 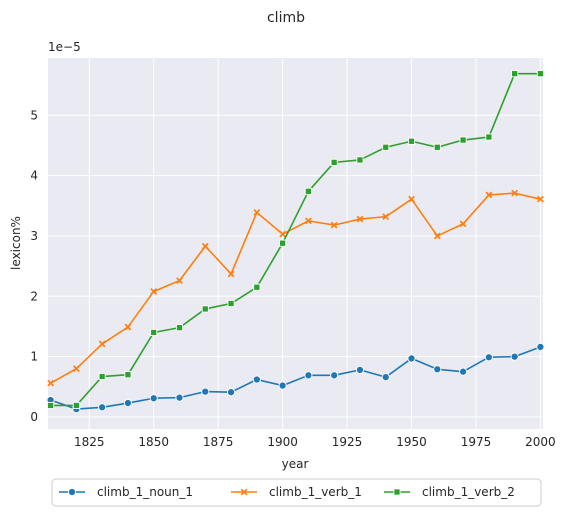 I want to click on y-axis-offset-label: 1e−5, so click(x=64, y=47).